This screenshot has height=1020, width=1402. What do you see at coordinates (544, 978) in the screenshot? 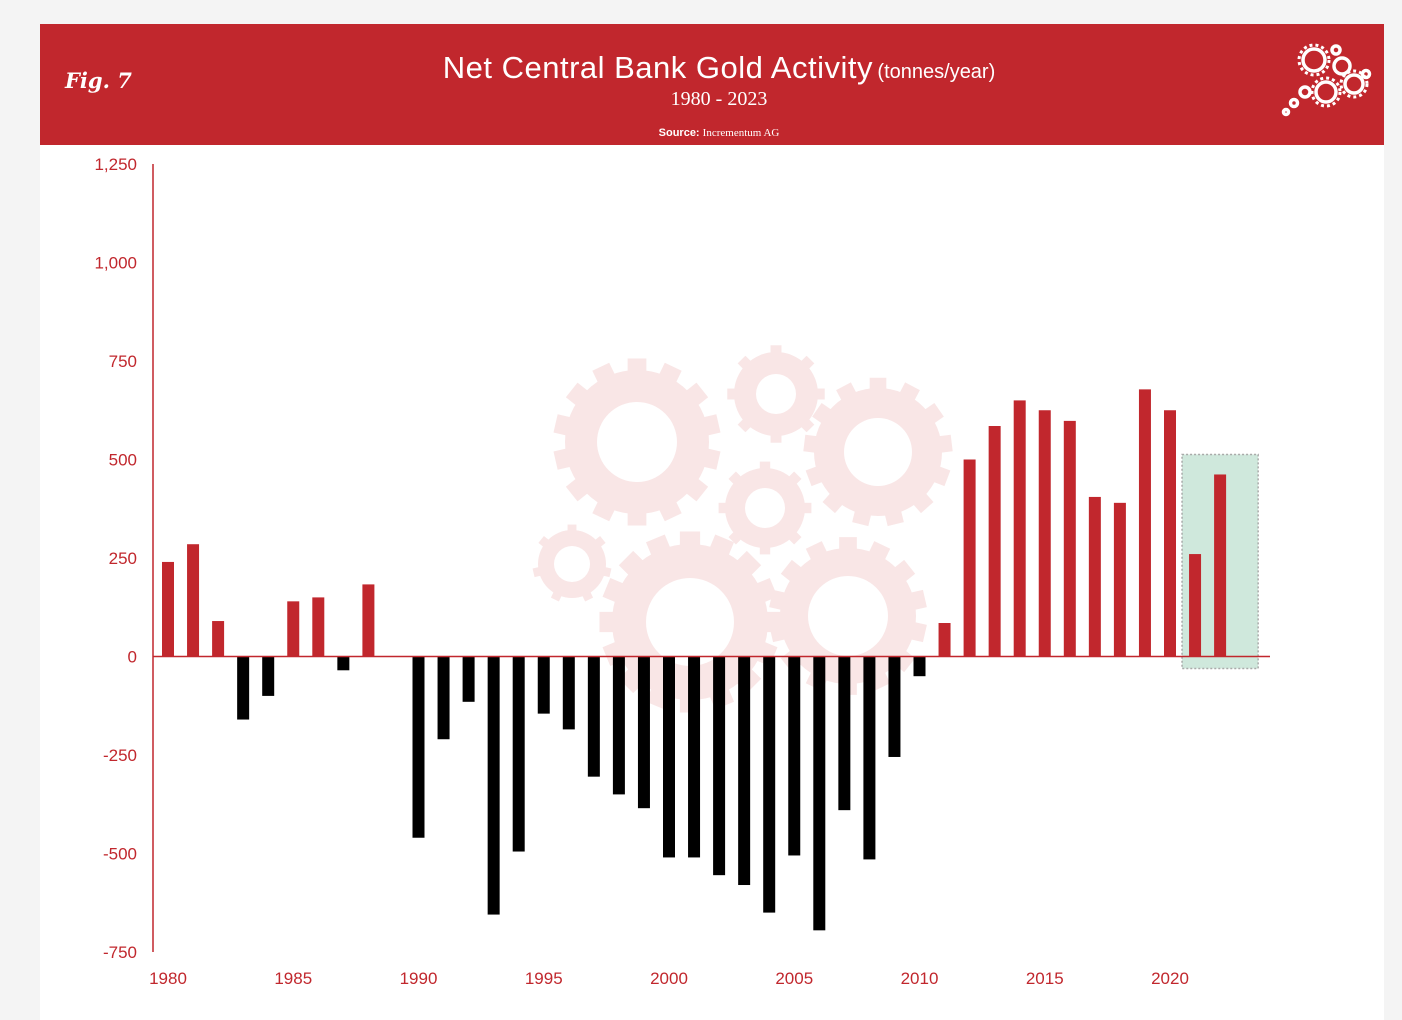
I see `x-tick-label: 1995` at bounding box center [544, 978].